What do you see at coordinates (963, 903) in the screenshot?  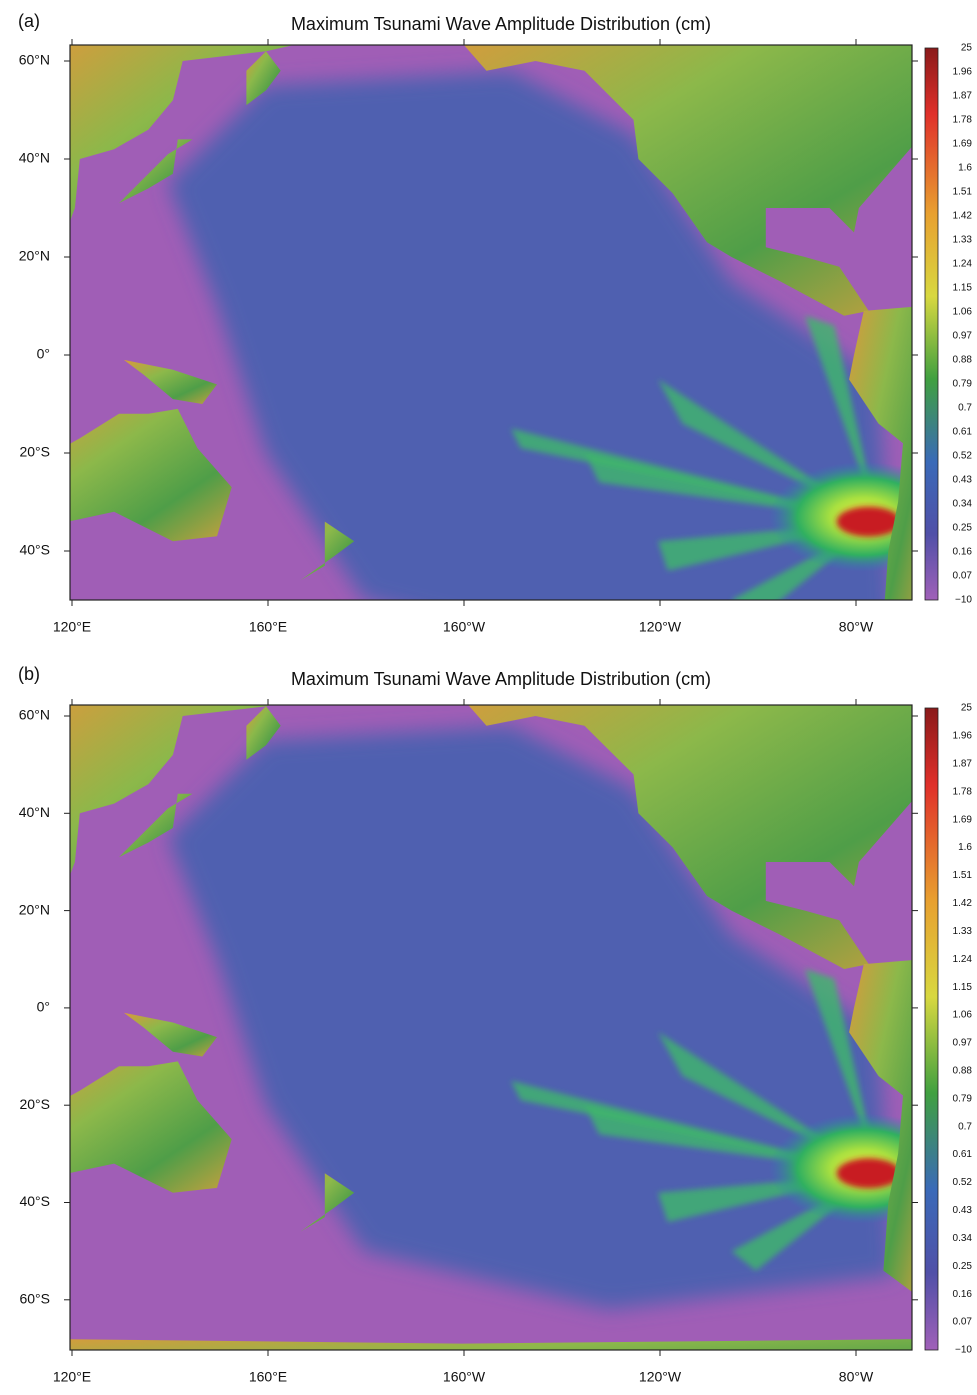 I see `colorbar-label: 1.42` at bounding box center [963, 903].